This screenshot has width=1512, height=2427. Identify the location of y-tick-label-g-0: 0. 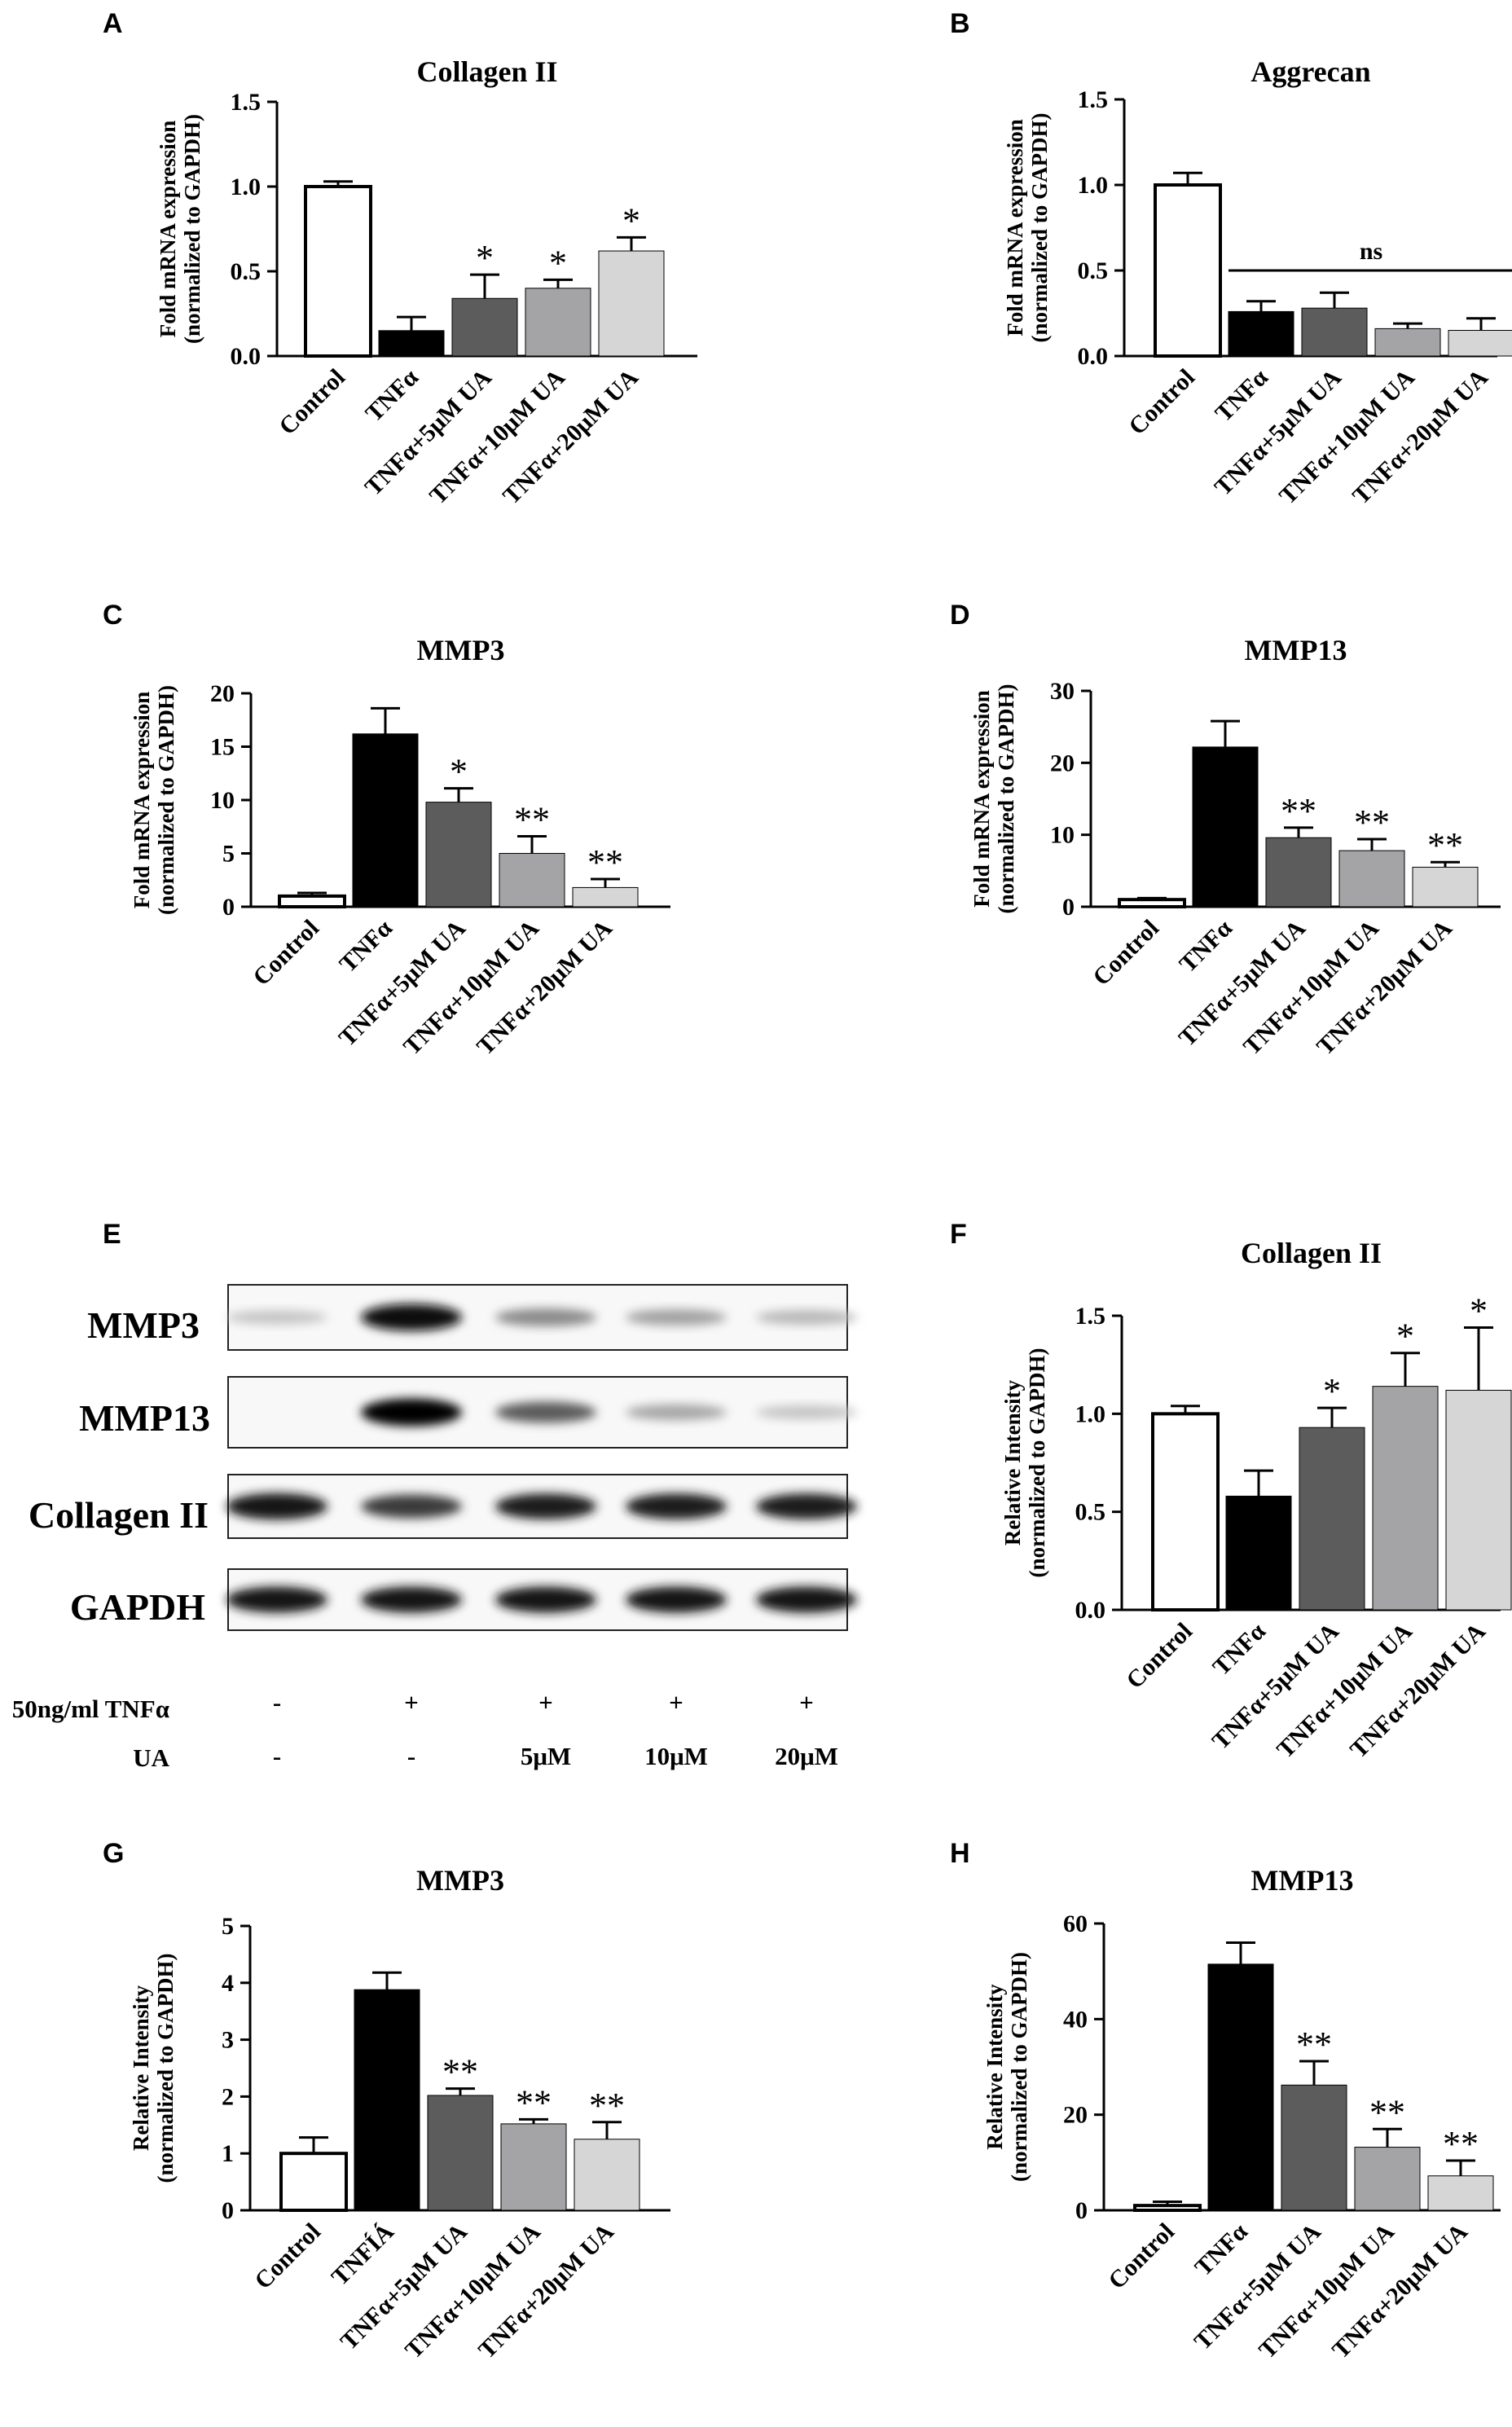
(228, 2210).